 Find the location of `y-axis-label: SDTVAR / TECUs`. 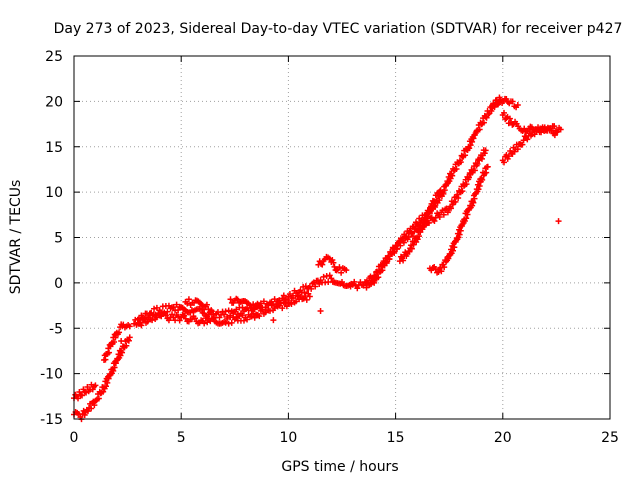

y-axis-label: SDTVAR / TECUs is located at coordinates (16, 237).